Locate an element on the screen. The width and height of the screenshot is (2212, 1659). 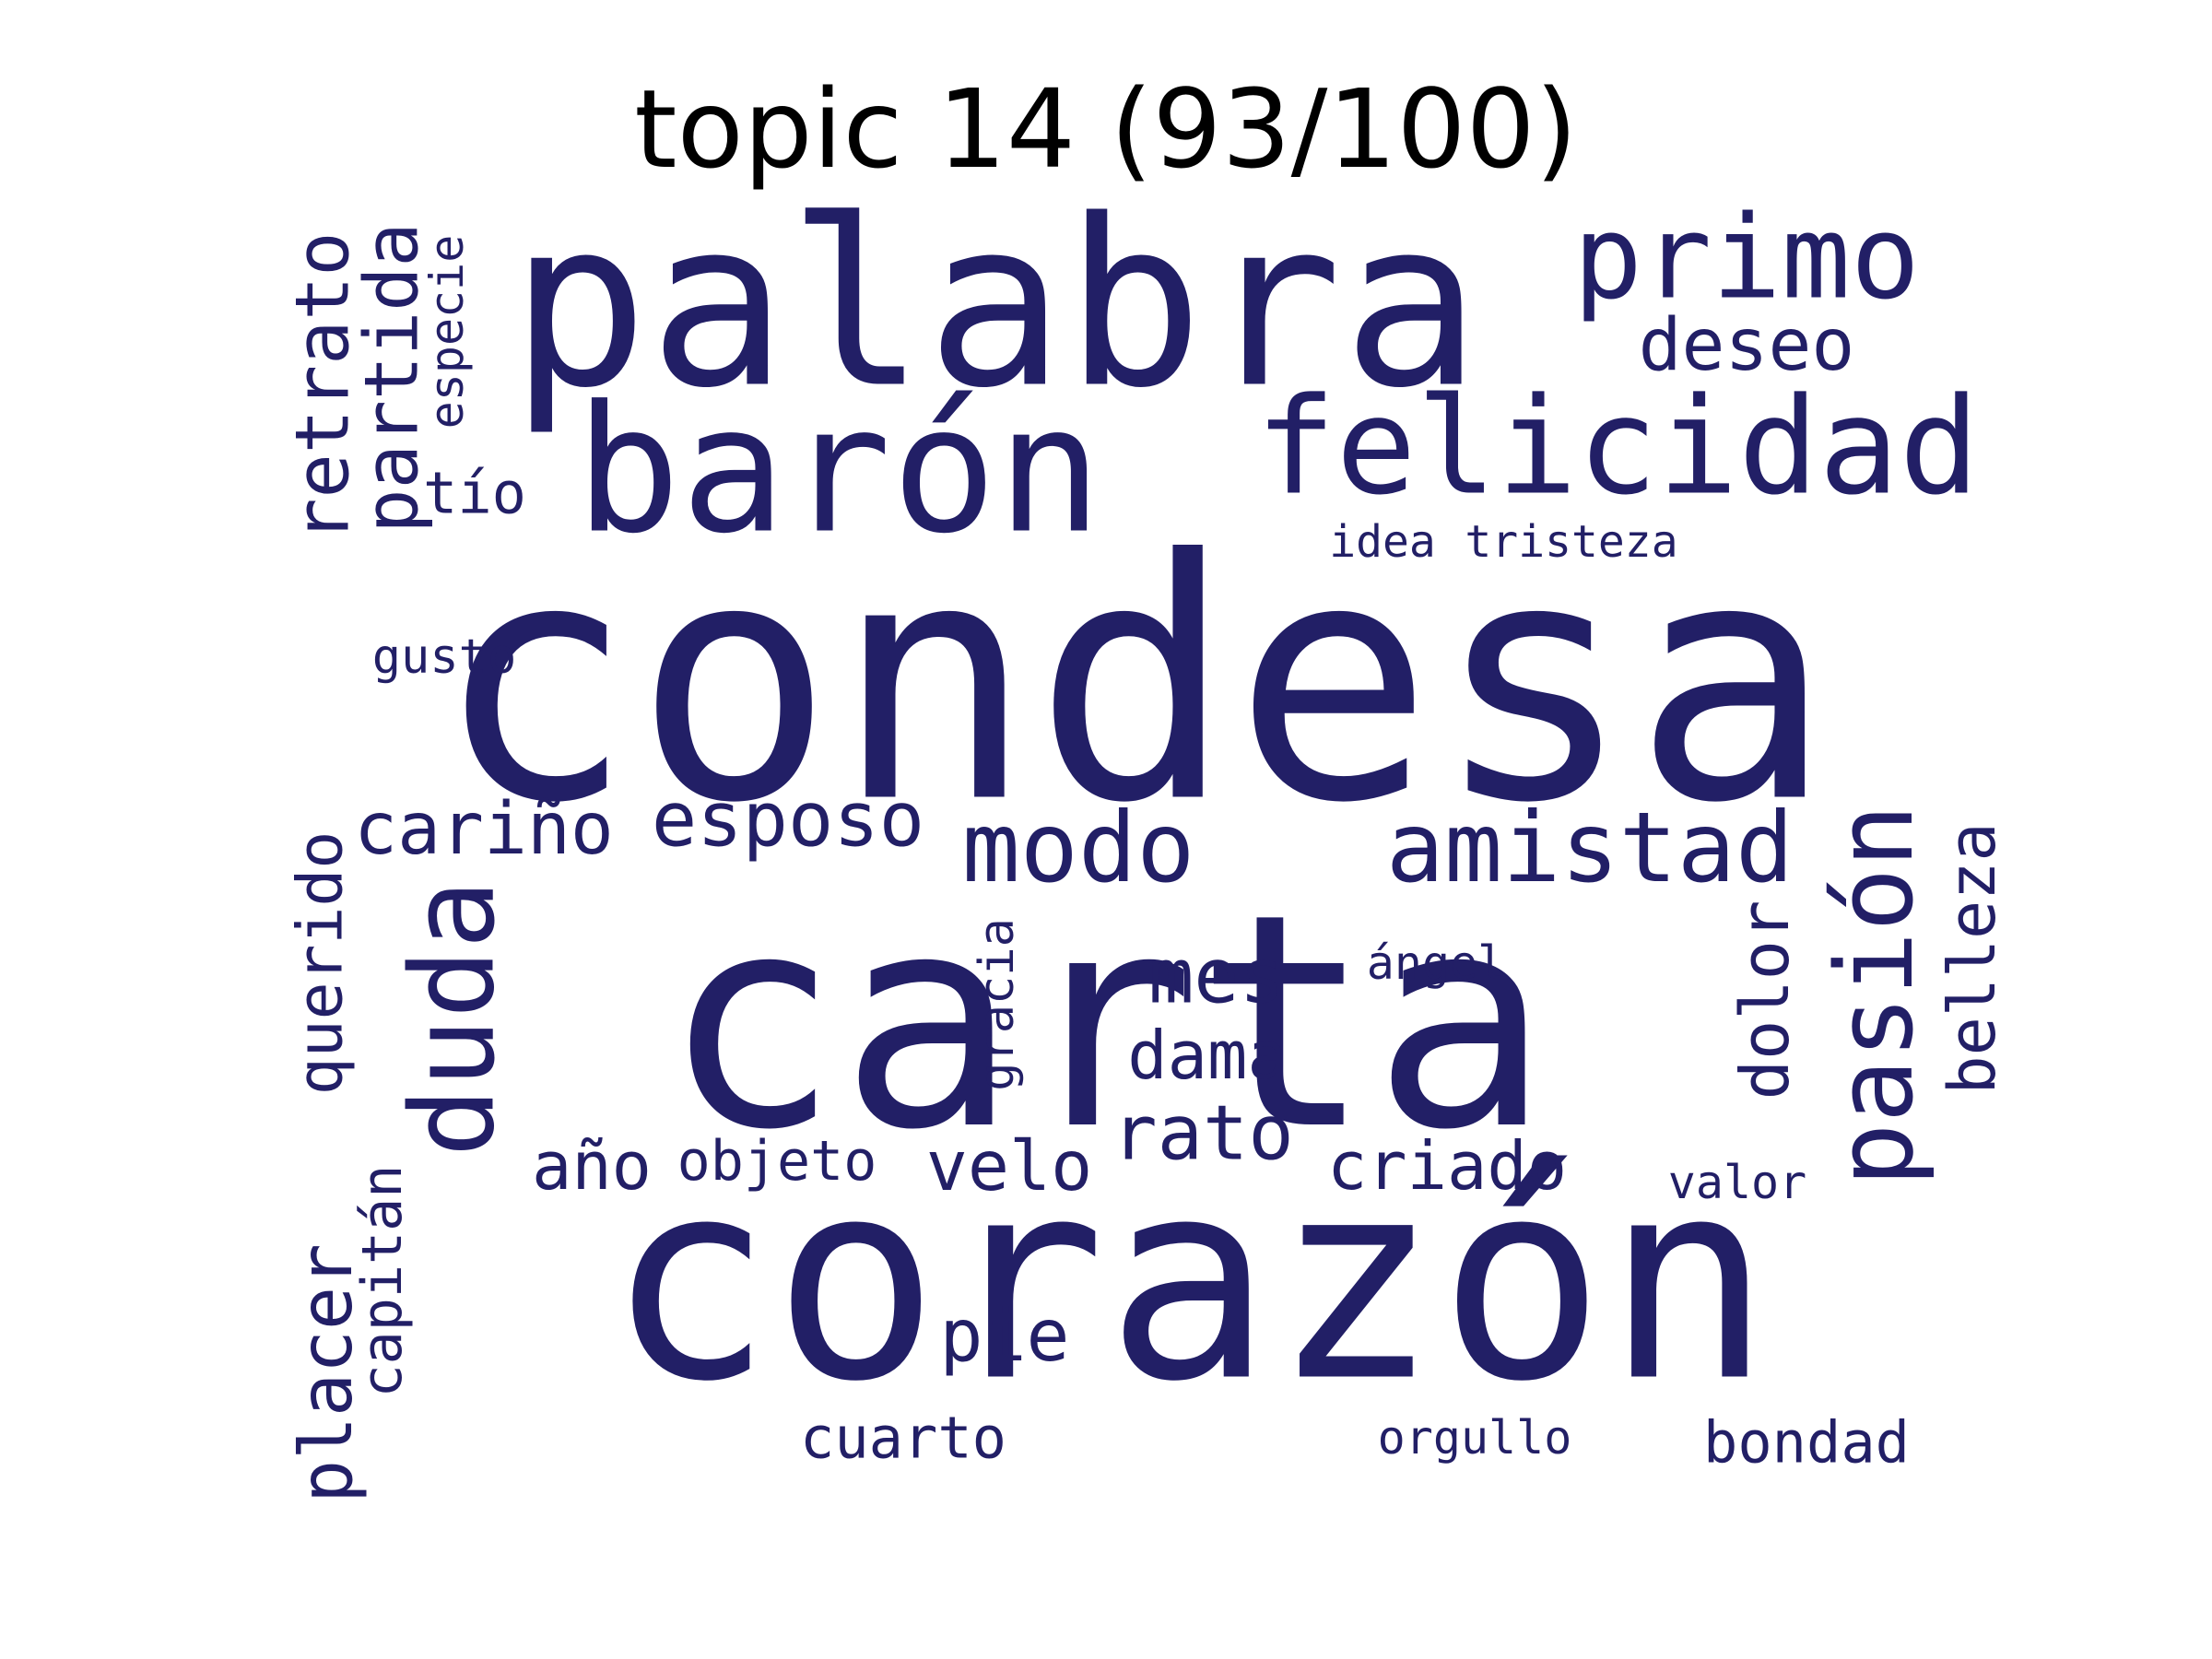
word-capitan: capitán is located at coordinates (382, 1281).